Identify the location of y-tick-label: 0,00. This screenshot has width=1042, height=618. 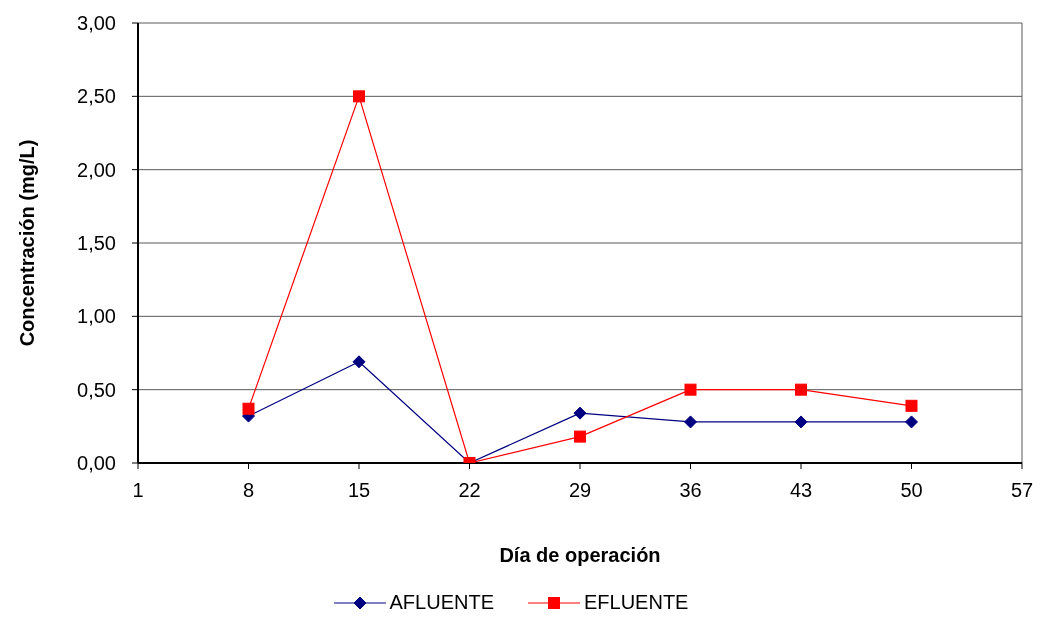
(96, 463).